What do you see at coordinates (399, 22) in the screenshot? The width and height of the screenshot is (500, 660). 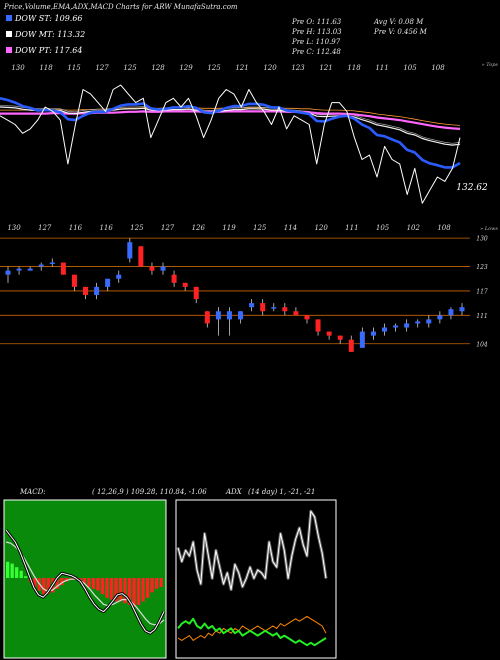 I see `ohlc-avg-volume: Avg V: 0.08 M` at bounding box center [399, 22].